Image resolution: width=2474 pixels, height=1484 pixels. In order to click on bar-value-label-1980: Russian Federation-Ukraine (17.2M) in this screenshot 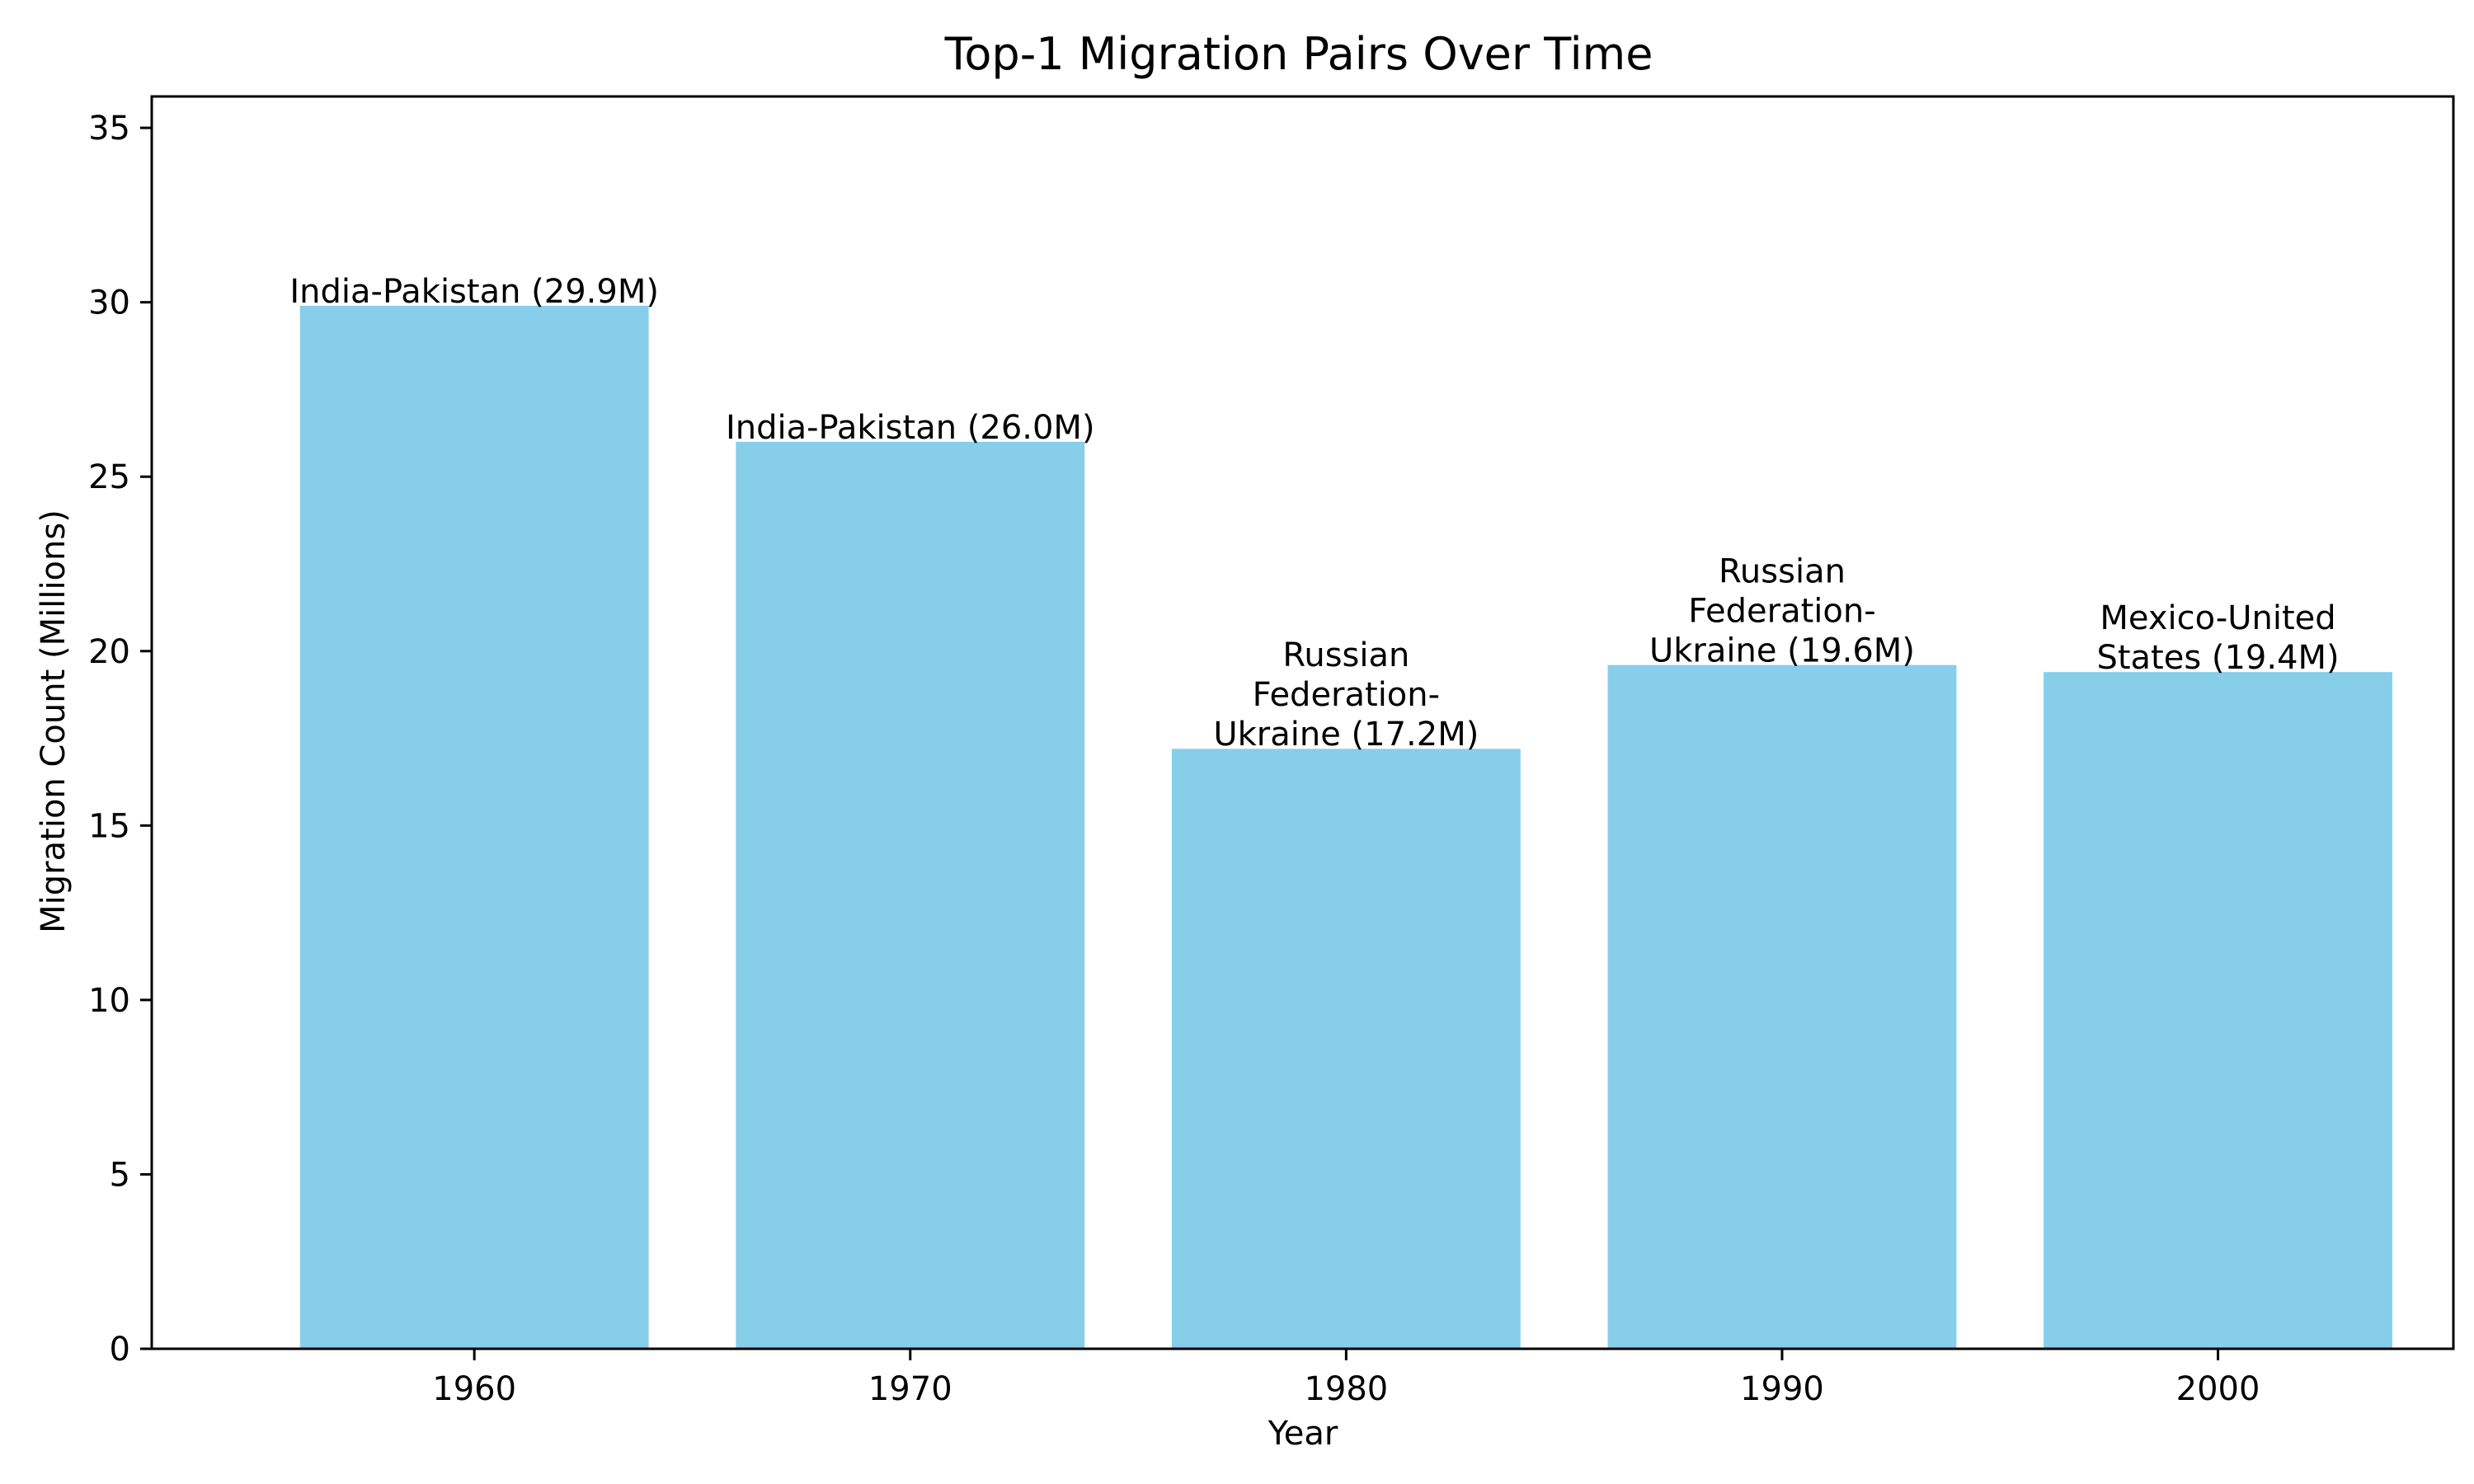, I will do `click(1346, 695)`.